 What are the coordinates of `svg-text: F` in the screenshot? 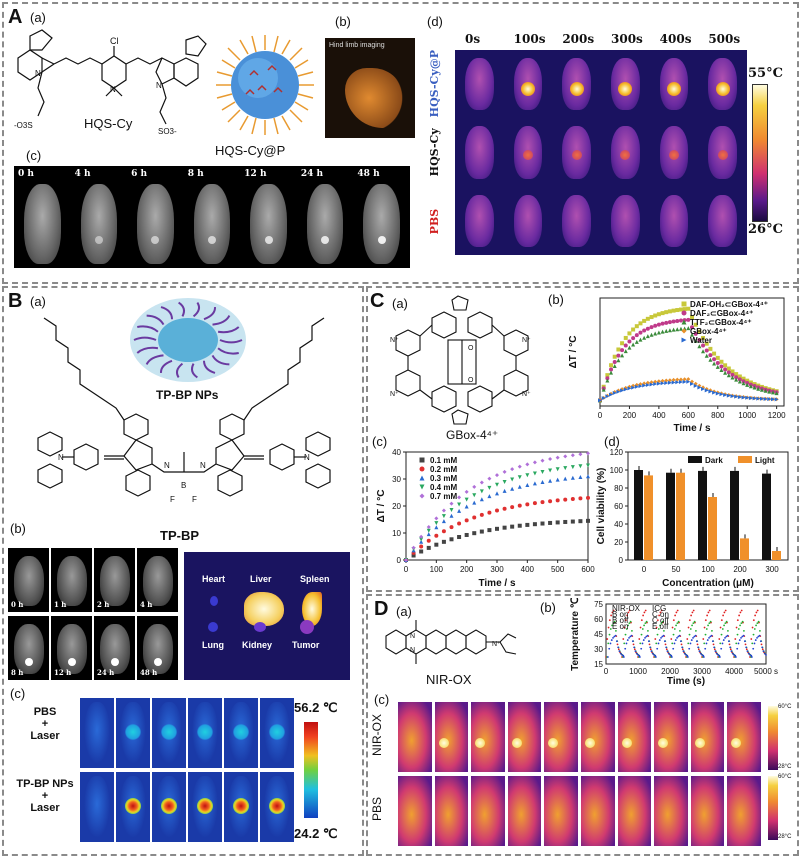 It's located at (172, 499).